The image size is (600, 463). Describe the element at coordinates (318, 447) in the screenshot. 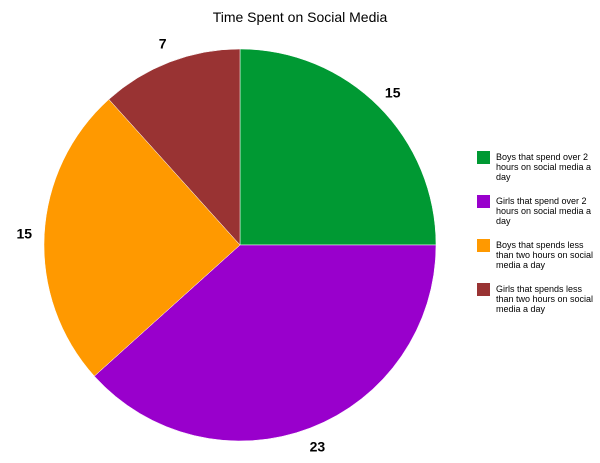

I see `slice-value-label-2: 23` at that location.